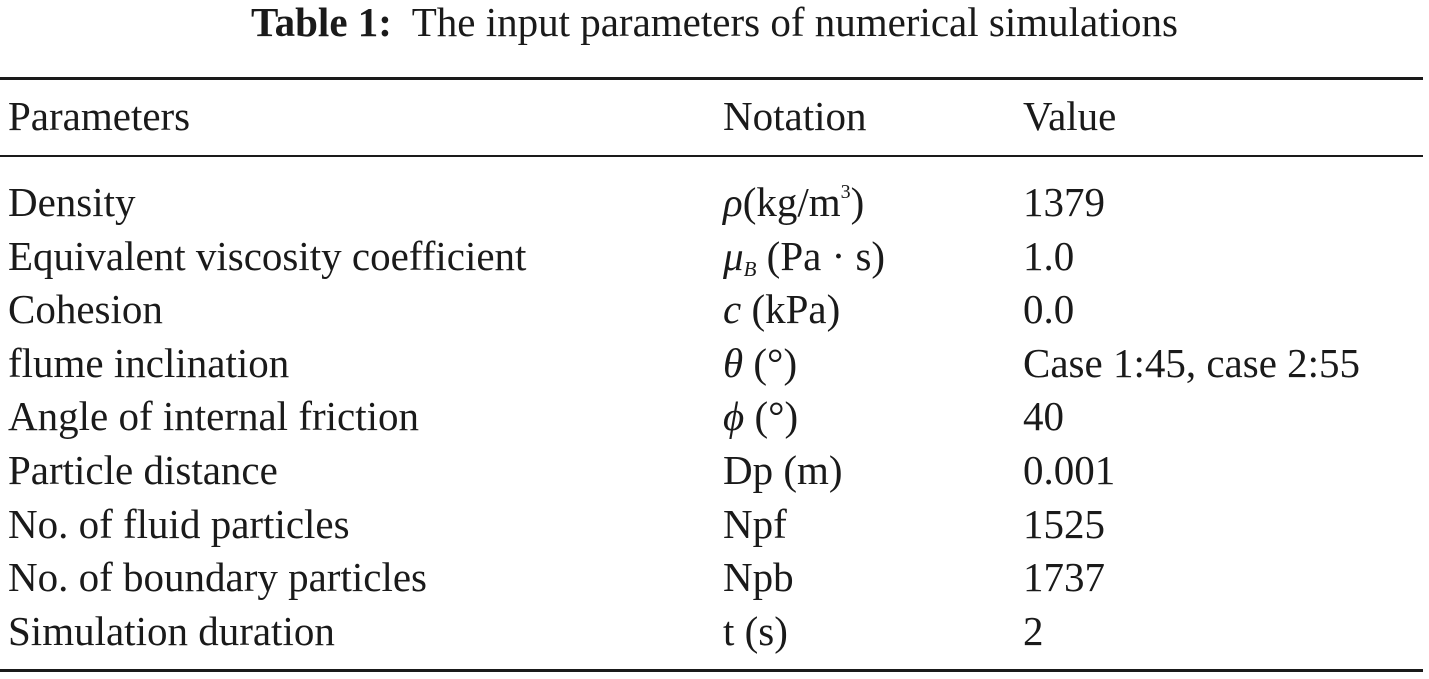 The height and width of the screenshot is (679, 1429). Describe the element at coordinates (821, 255) in the screenshot. I see `notation-unit: (Pa · s)` at that location.